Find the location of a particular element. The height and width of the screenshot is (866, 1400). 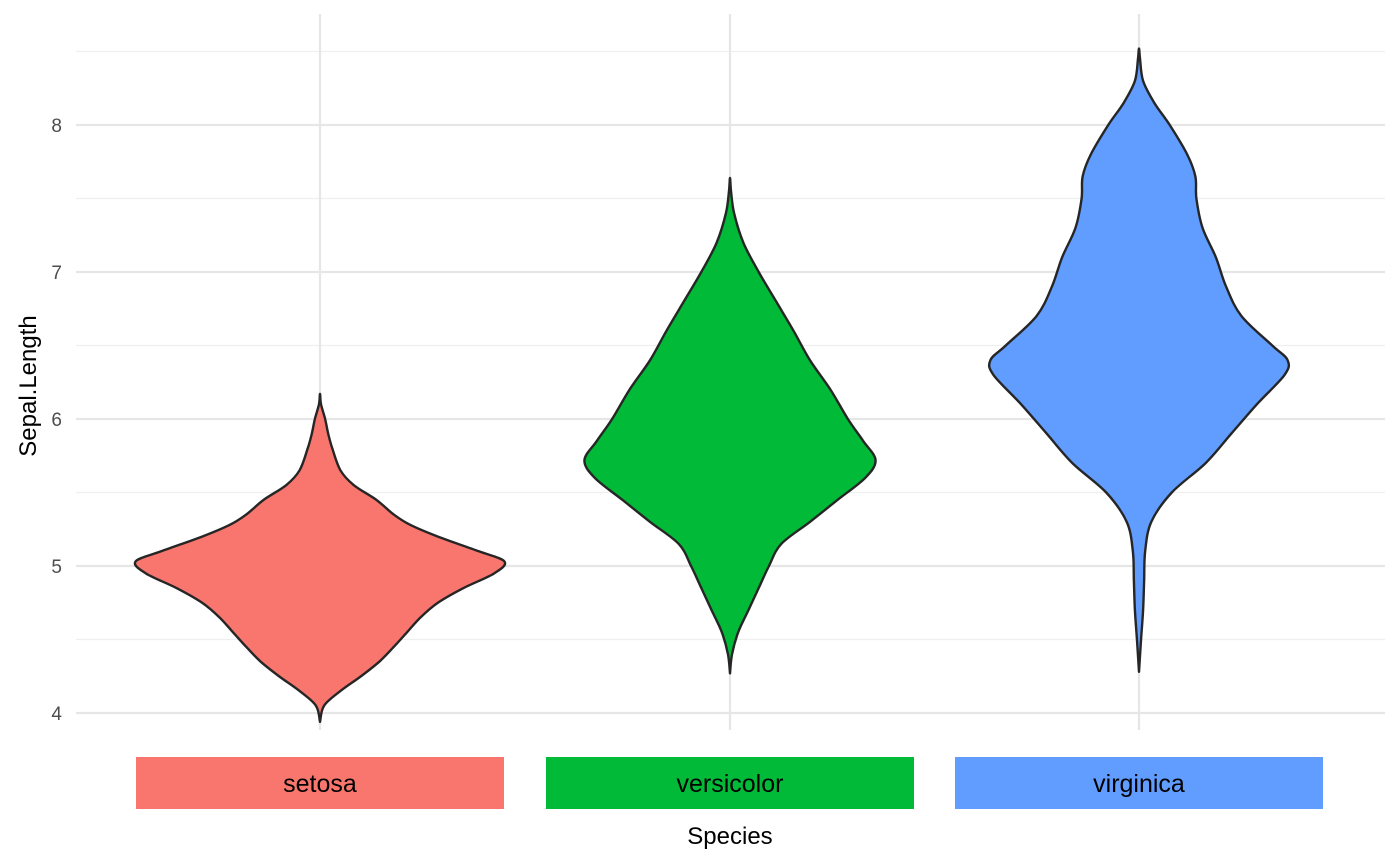

y-axis-ticks: 4 5 6 7 8 is located at coordinates (56, 420).